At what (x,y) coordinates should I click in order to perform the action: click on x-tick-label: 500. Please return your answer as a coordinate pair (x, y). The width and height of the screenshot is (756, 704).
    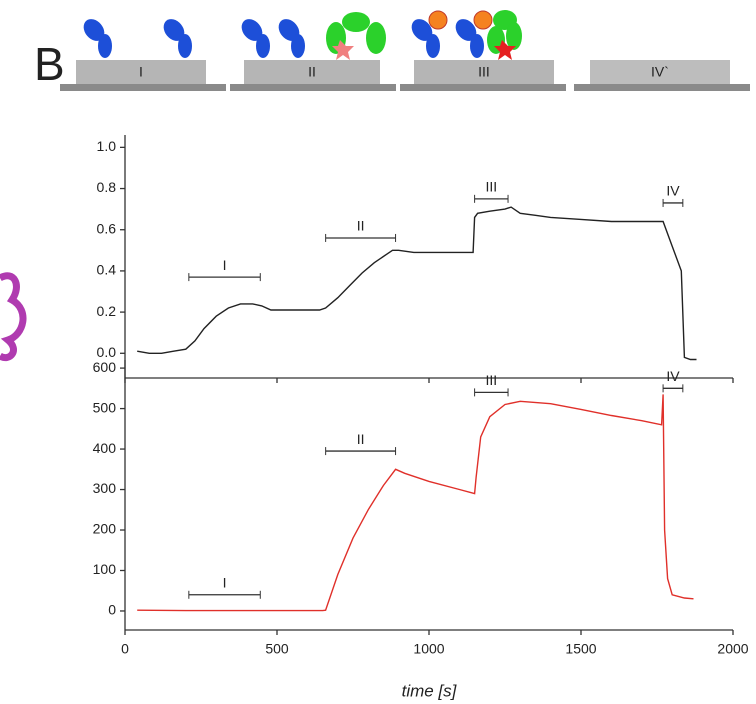
    Looking at the image, I should click on (277, 649).